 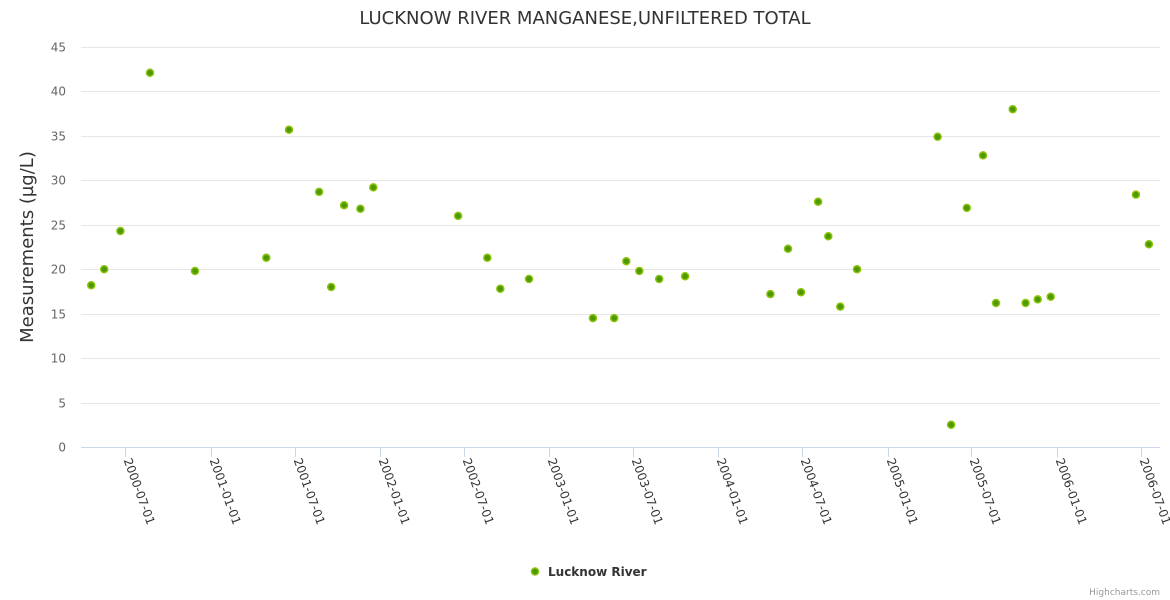 I want to click on y-tick-label: 35, so click(x=58, y=137).